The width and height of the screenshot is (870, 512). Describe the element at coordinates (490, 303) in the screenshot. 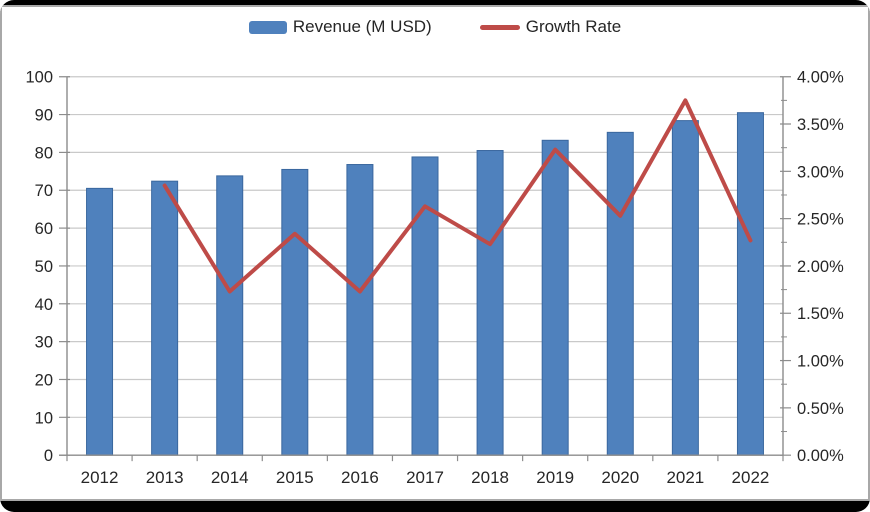

I see `revenue-bar-2018` at that location.